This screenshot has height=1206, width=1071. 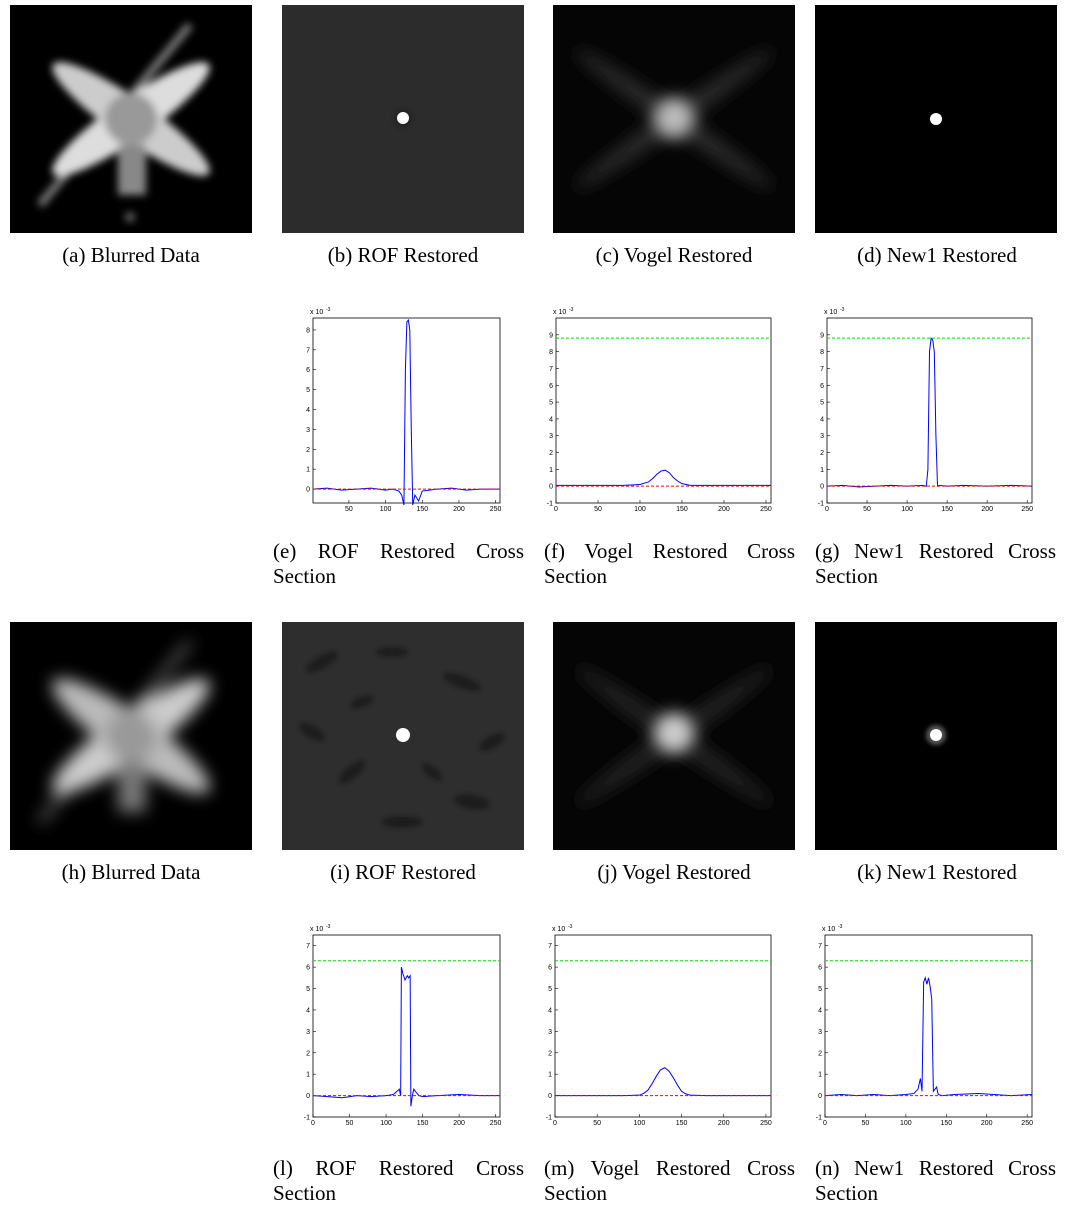 I want to click on image-blurred-data, so click(x=131, y=119).